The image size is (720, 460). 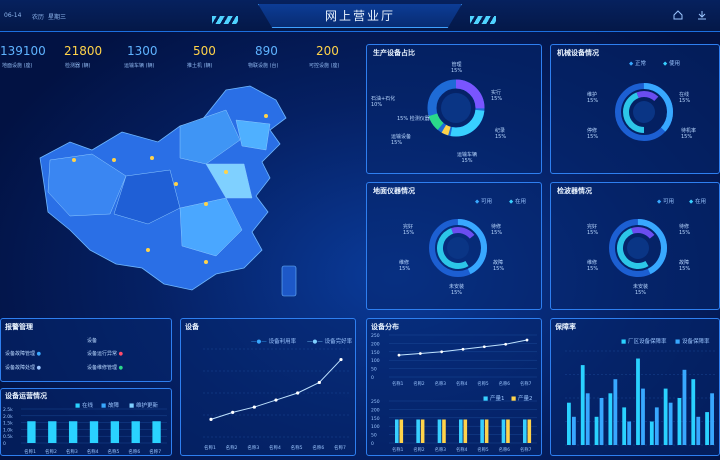 I want to click on kpi-label: 可控设施 (座), so click(x=324, y=66).